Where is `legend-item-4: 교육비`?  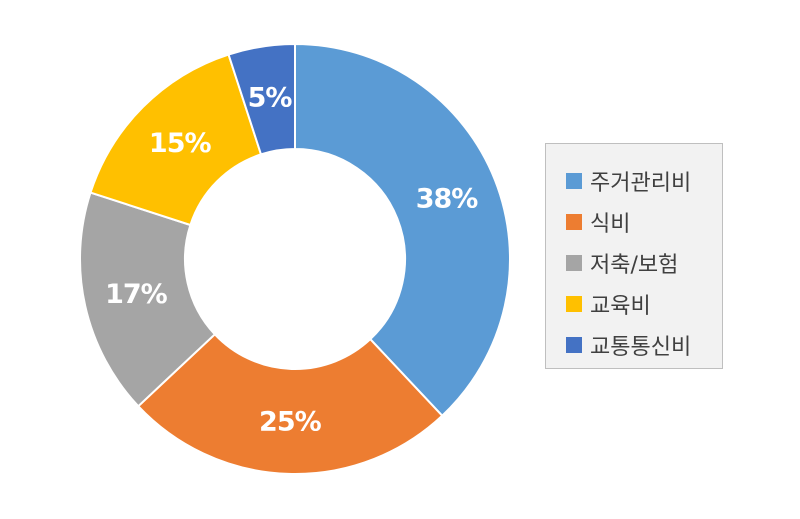 legend-item-4: 교육비 is located at coordinates (644, 303).